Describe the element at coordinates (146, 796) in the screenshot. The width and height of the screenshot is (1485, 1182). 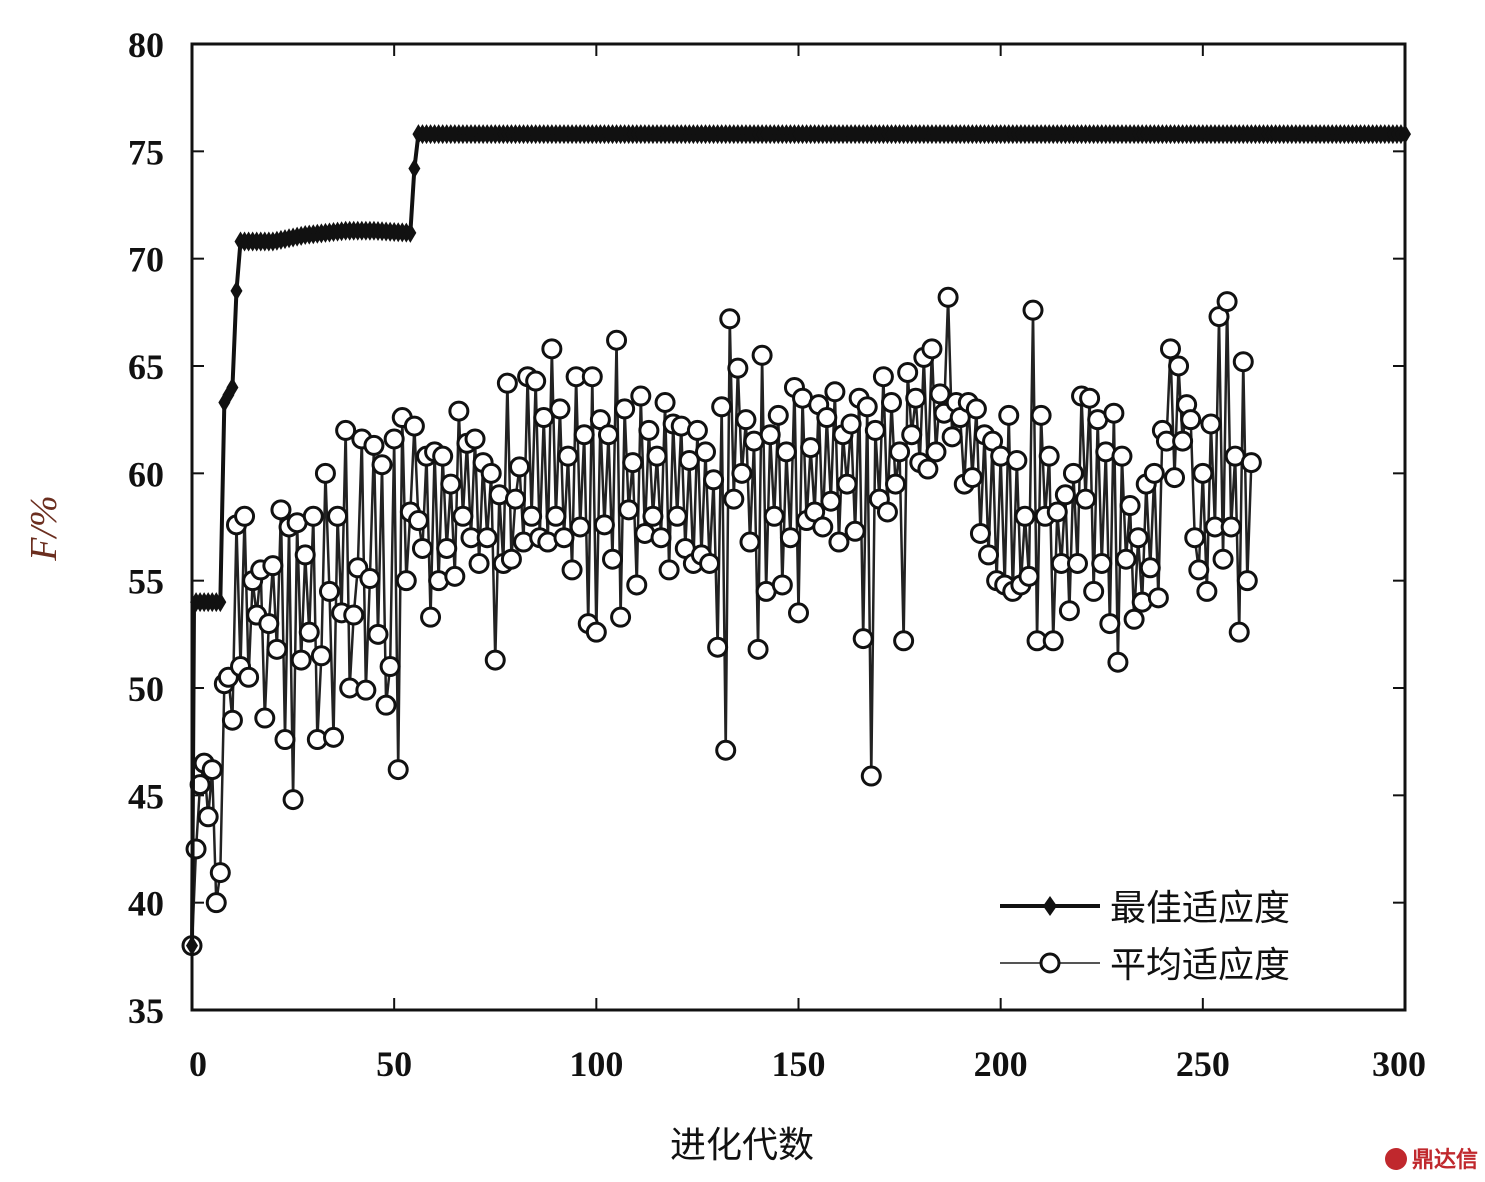
I see `y-tick-label: 45` at that location.